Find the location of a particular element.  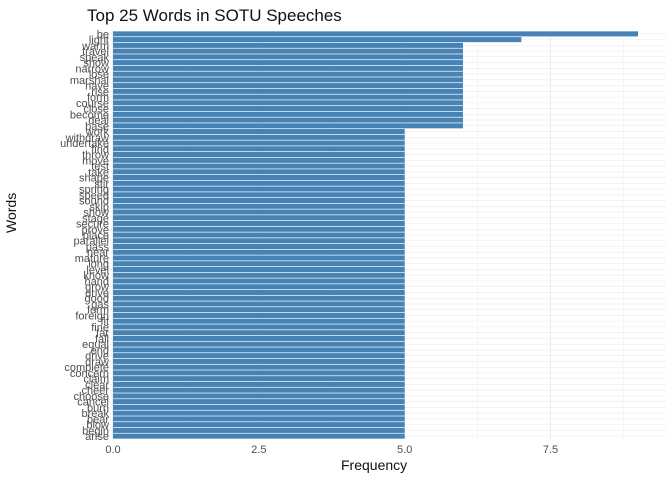

bar-complete is located at coordinates (259, 367).